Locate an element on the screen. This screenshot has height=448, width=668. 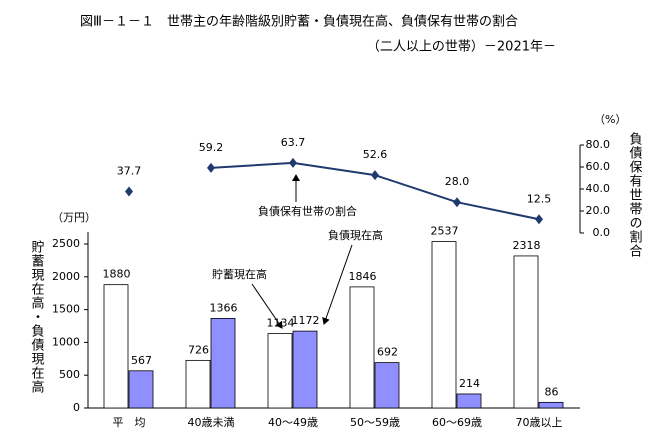
y2-tick-label: 20.0 is located at coordinates (598, 210).